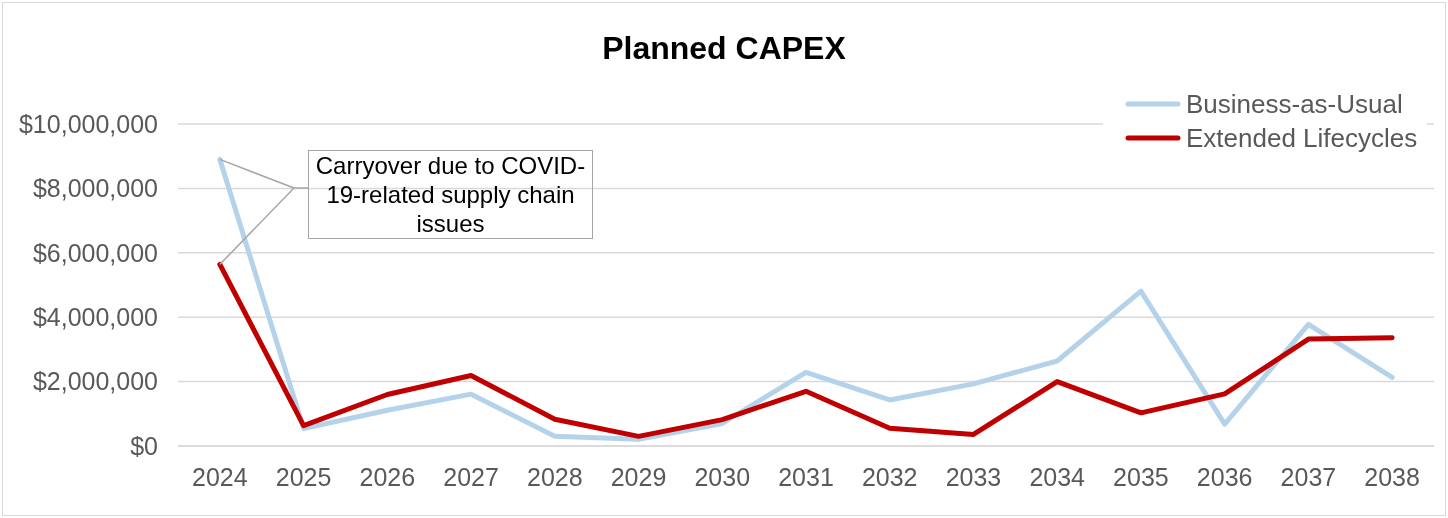 Image resolution: width=1448 pixels, height=518 pixels. What do you see at coordinates (88, 123) in the screenshot?
I see `y-tick-label: $10,000,000` at bounding box center [88, 123].